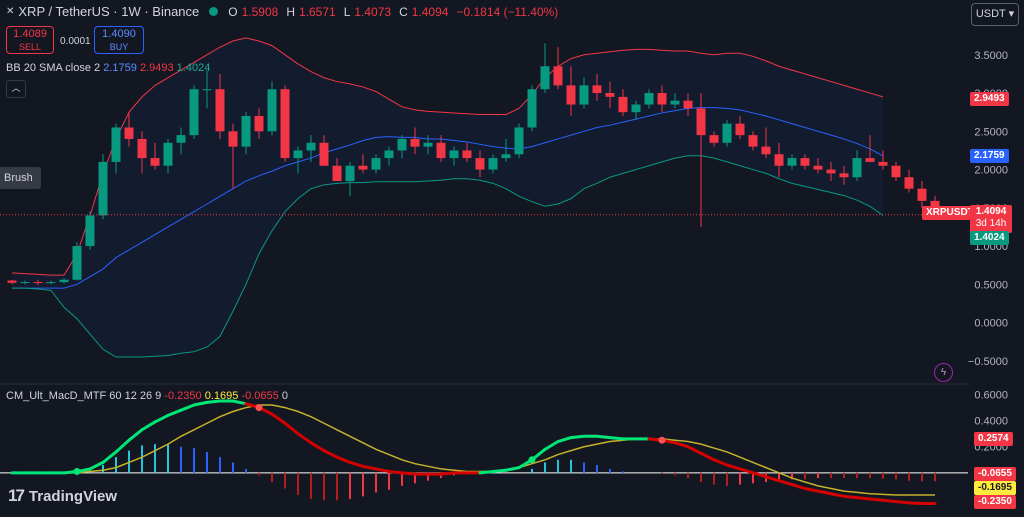  What do you see at coordinates (950, 213) in the screenshot?
I see `symbol-tag: XRPUSDT` at bounding box center [950, 213].